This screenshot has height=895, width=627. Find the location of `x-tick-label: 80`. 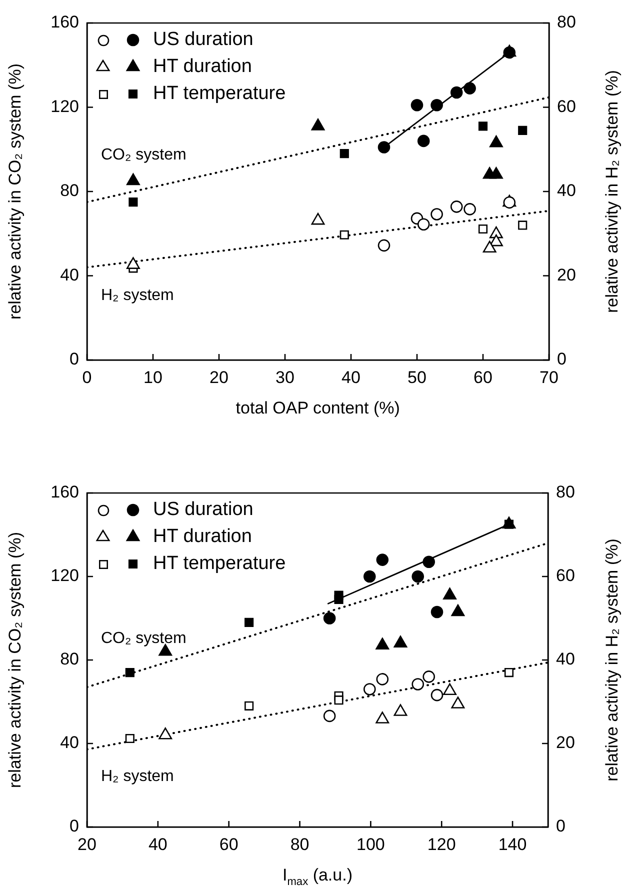

x-tick-label: 80 is located at coordinates (300, 844).